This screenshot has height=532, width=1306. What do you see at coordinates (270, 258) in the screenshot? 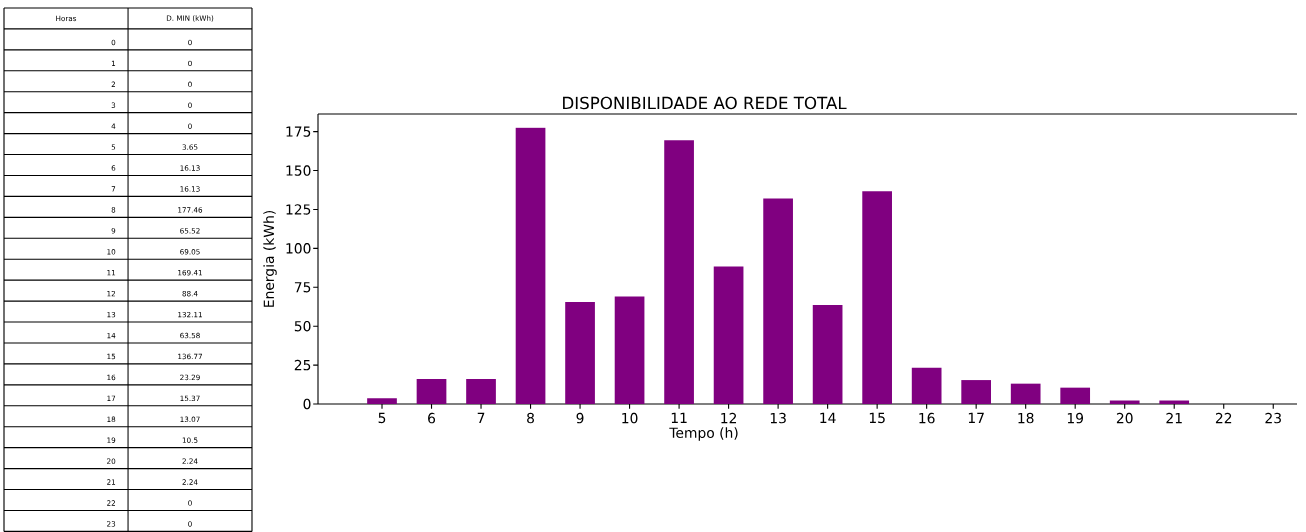
I see `y-axis-title: Energia (kWh)` at bounding box center [270, 258].